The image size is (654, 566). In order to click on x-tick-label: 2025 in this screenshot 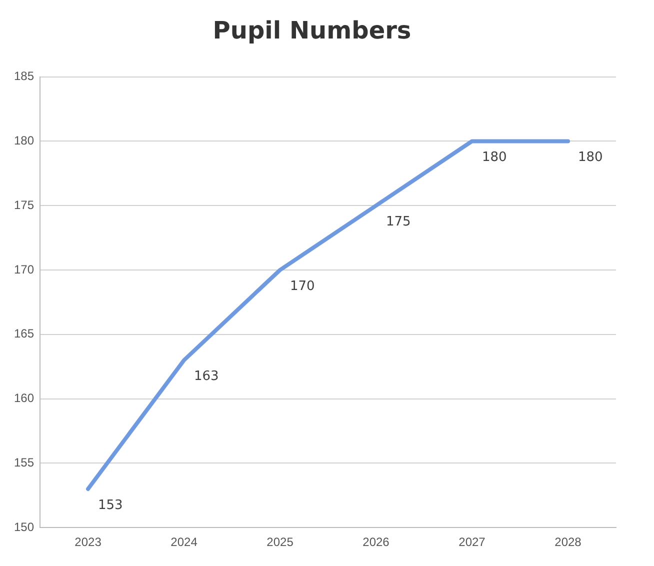, I will do `click(280, 542)`.